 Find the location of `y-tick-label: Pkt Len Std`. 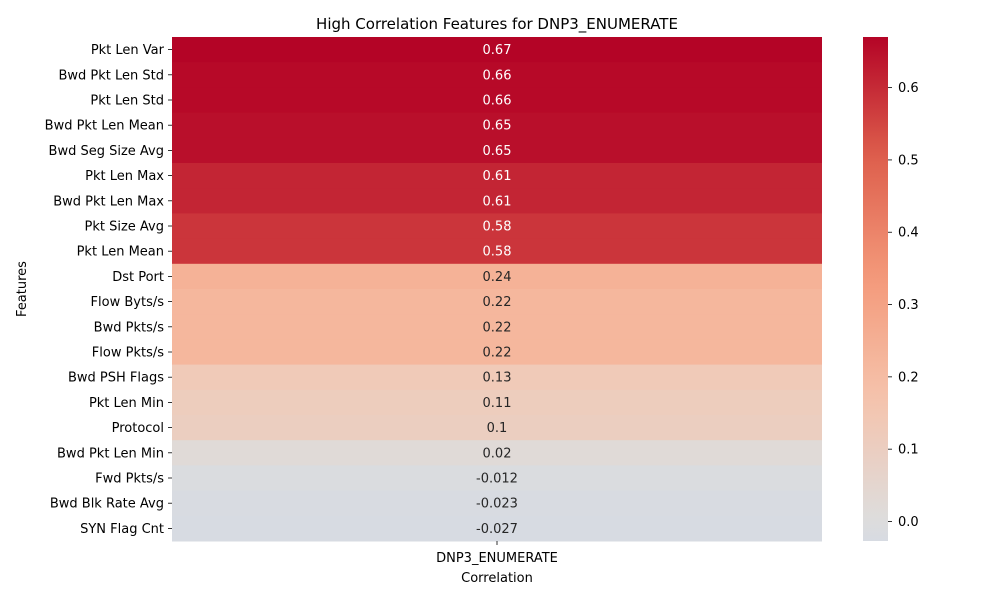

y-tick-label: Pkt Len Std is located at coordinates (127, 101).